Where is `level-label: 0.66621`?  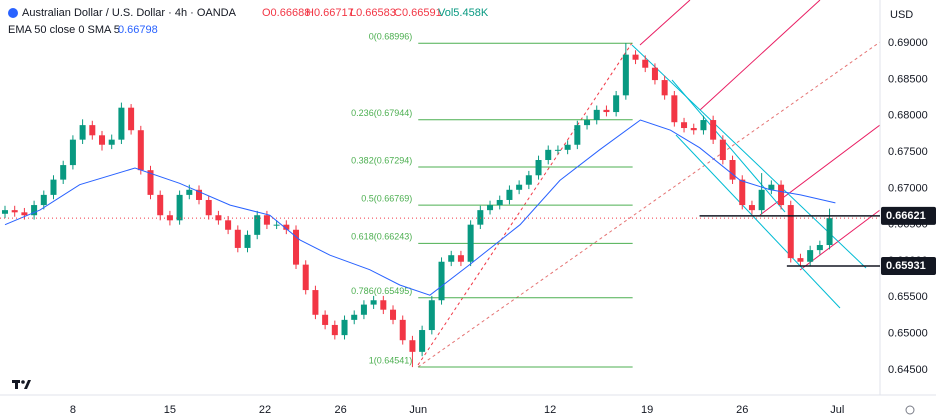
level-label: 0.66621 is located at coordinates (906, 216).